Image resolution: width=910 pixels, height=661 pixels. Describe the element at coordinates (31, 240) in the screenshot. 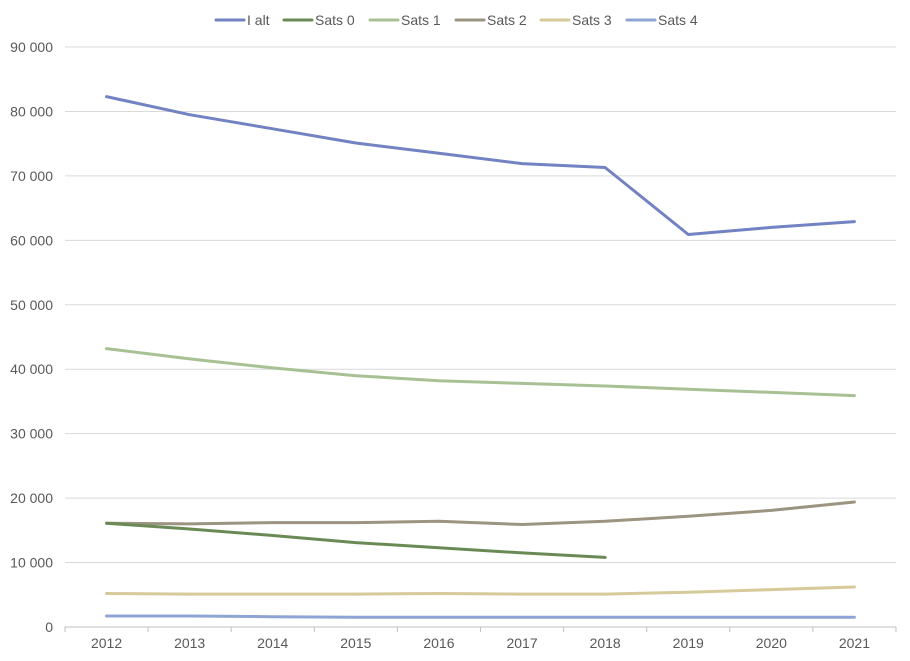

I see `y-tick-label: 60 000` at that location.